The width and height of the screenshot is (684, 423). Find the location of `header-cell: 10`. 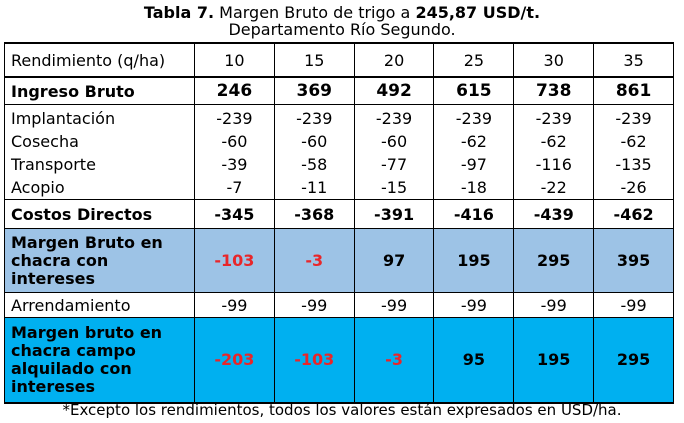

header-cell: 10 is located at coordinates (234, 60).